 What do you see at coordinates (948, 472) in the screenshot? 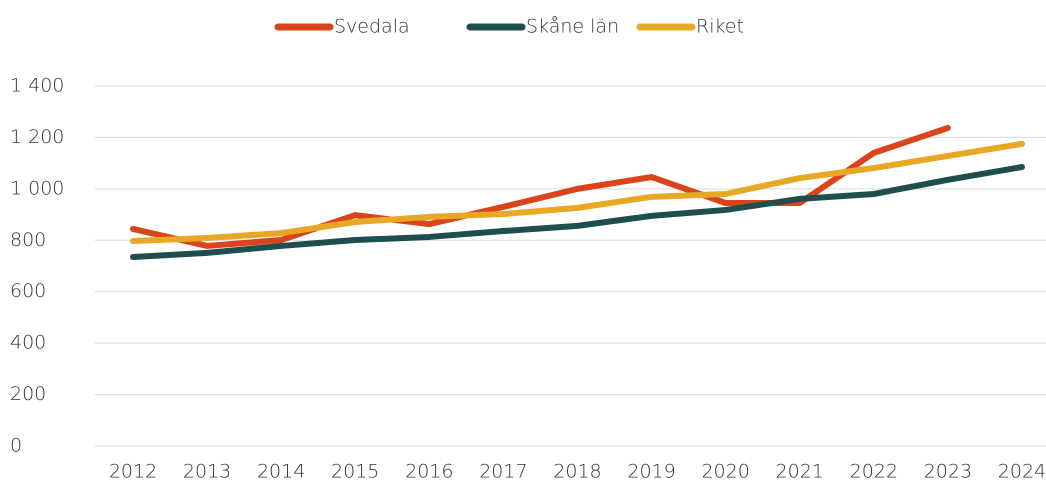
I see `x-tick-label: 2023` at bounding box center [948, 472].